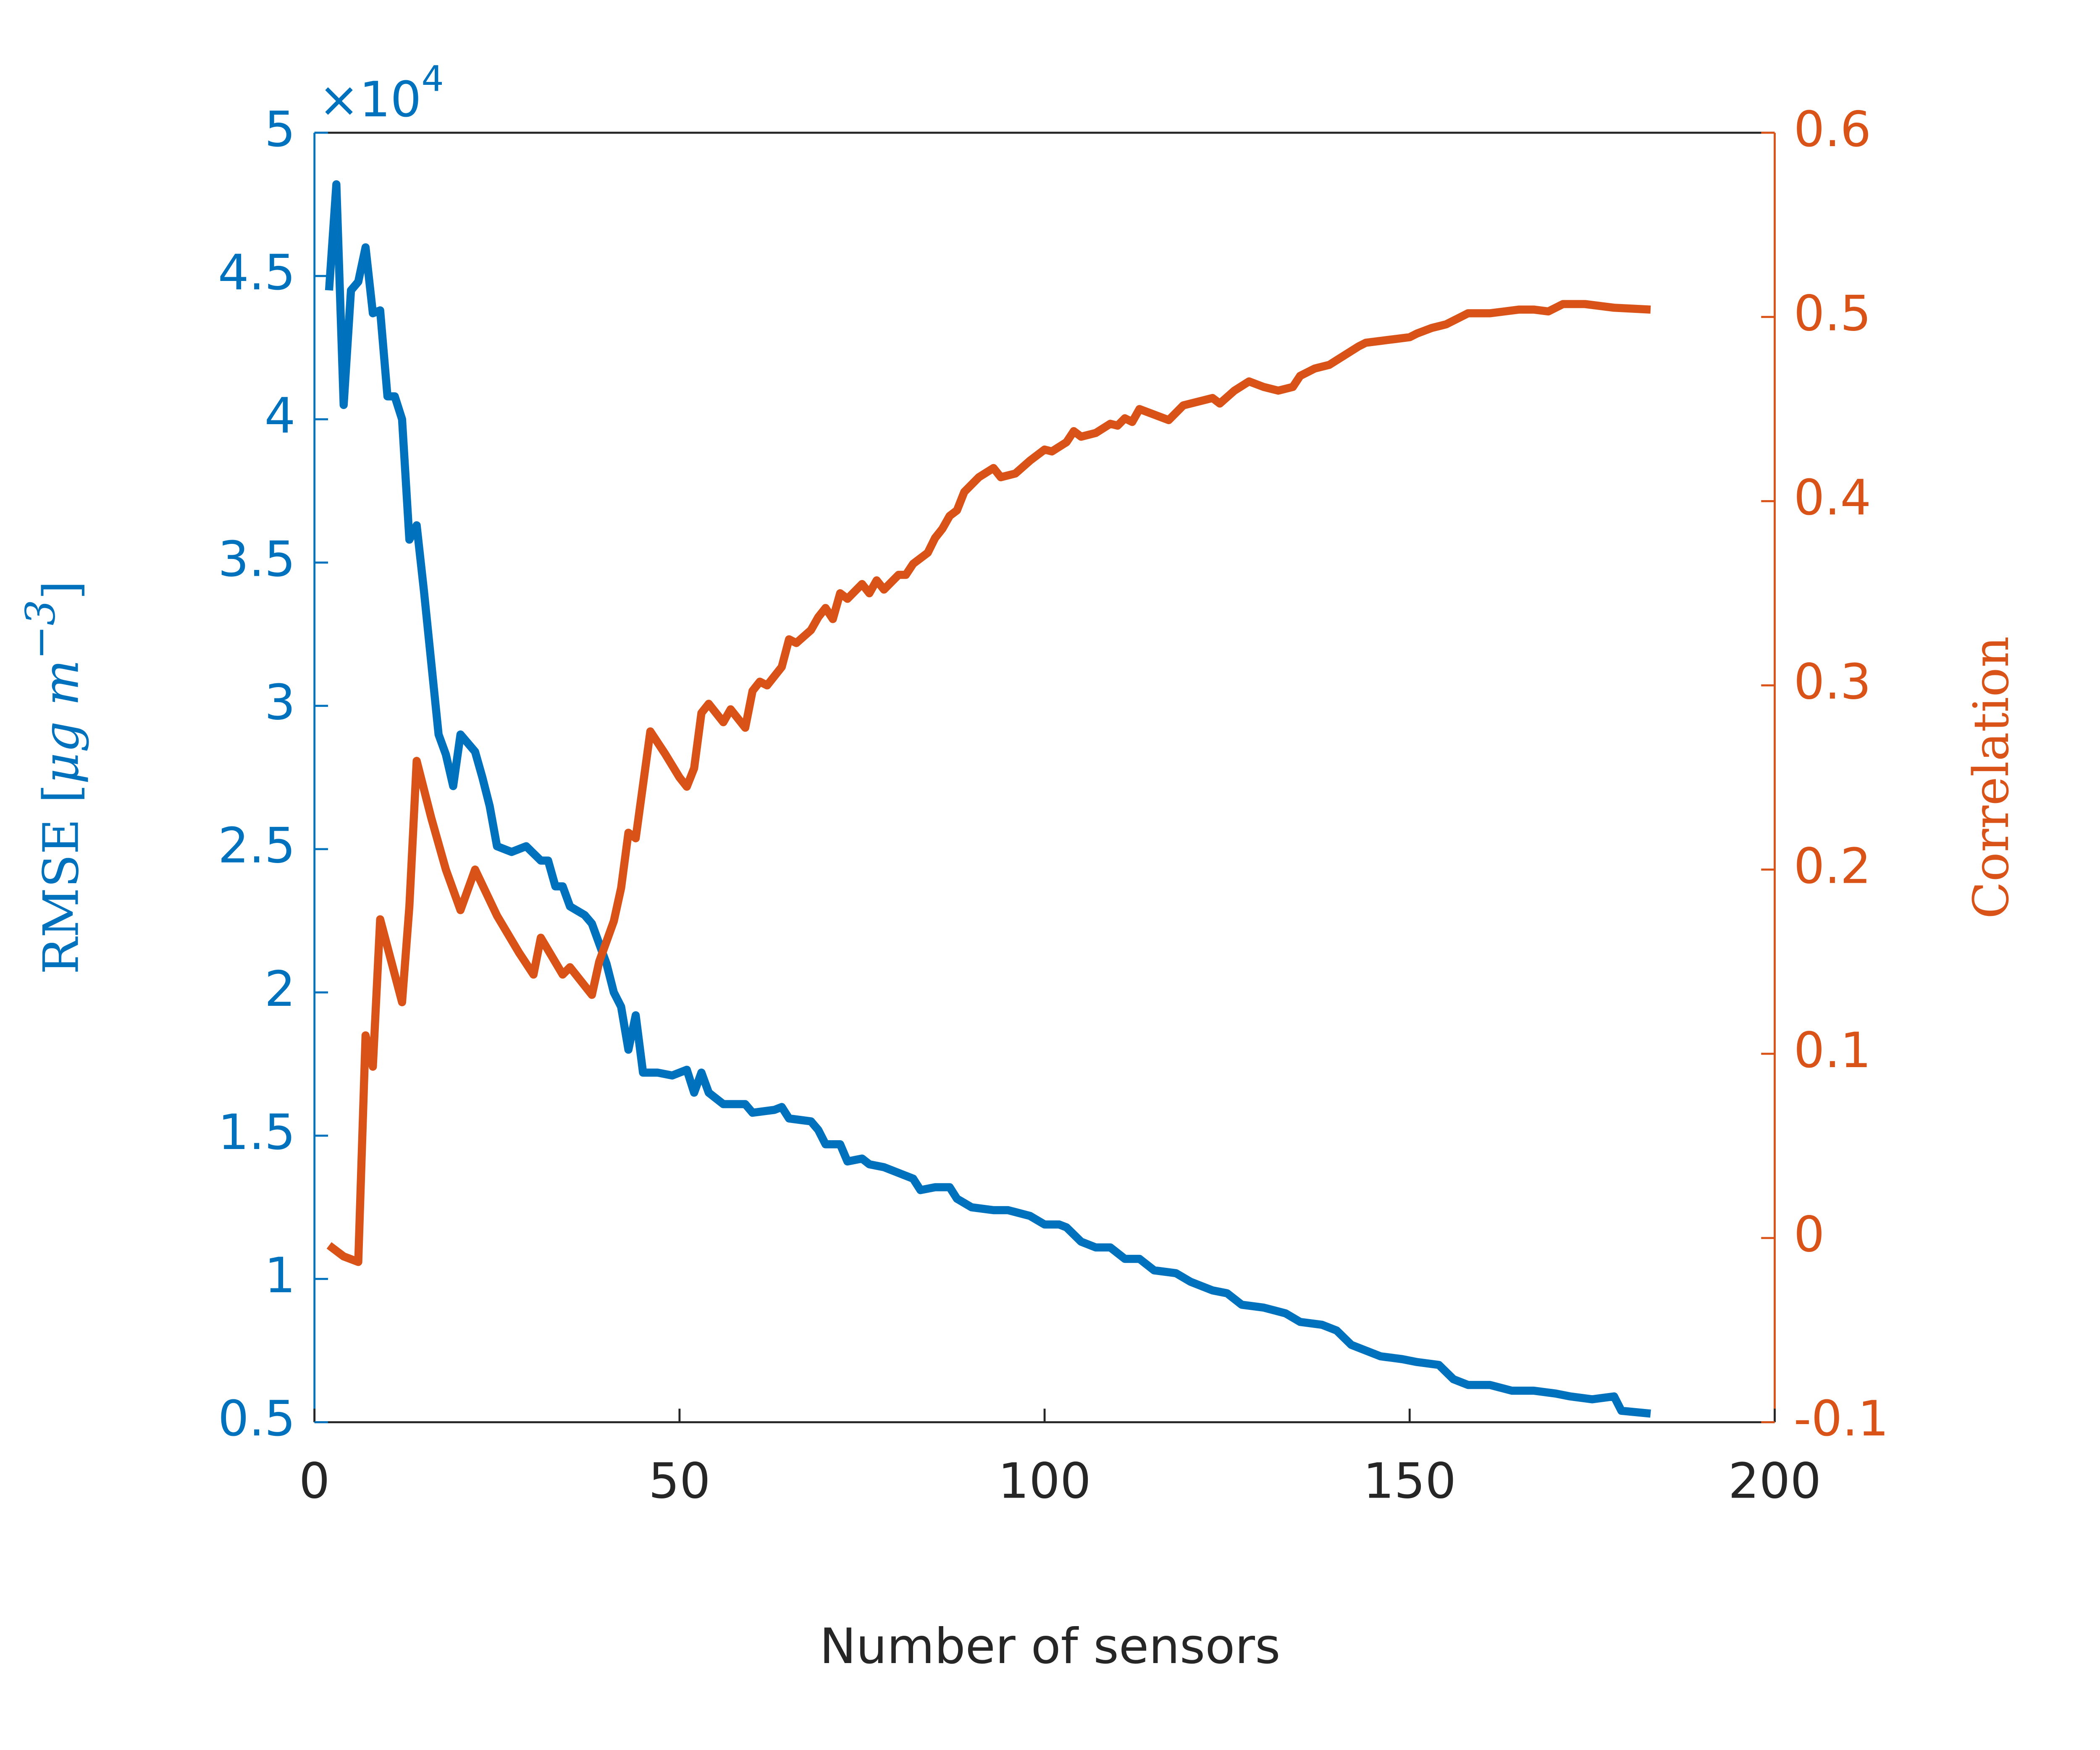 This screenshot has height=1750, width=2100. Describe the element at coordinates (1410, 1481) in the screenshot. I see `x-tick-label: 150` at that location.